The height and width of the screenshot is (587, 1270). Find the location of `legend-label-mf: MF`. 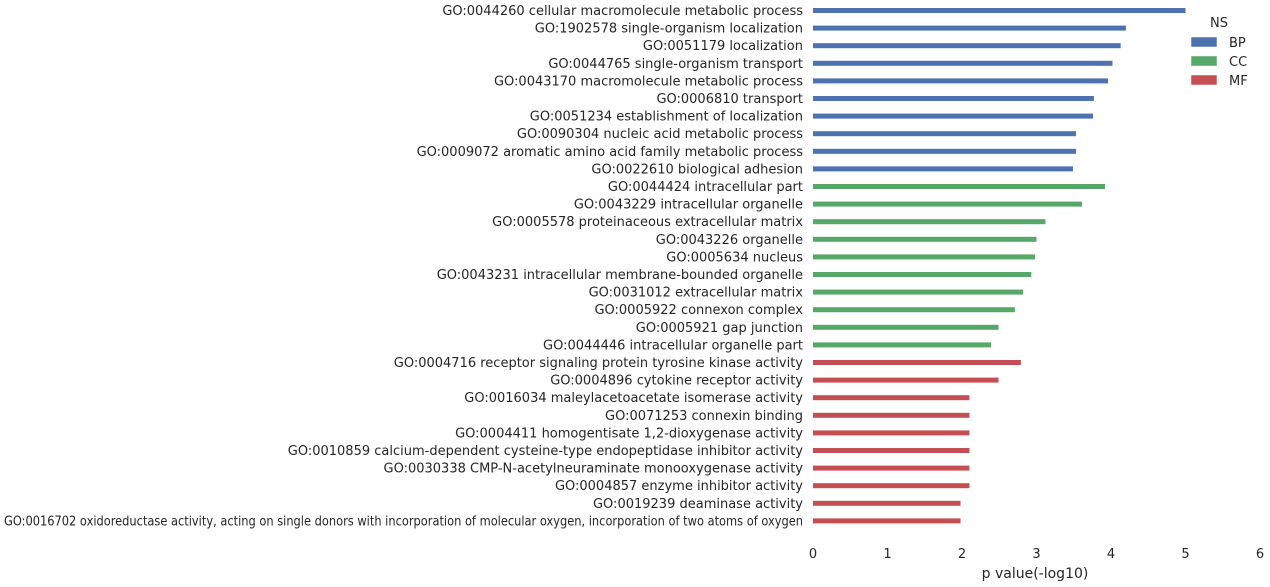

legend-label-mf: MF is located at coordinates (1238, 81).